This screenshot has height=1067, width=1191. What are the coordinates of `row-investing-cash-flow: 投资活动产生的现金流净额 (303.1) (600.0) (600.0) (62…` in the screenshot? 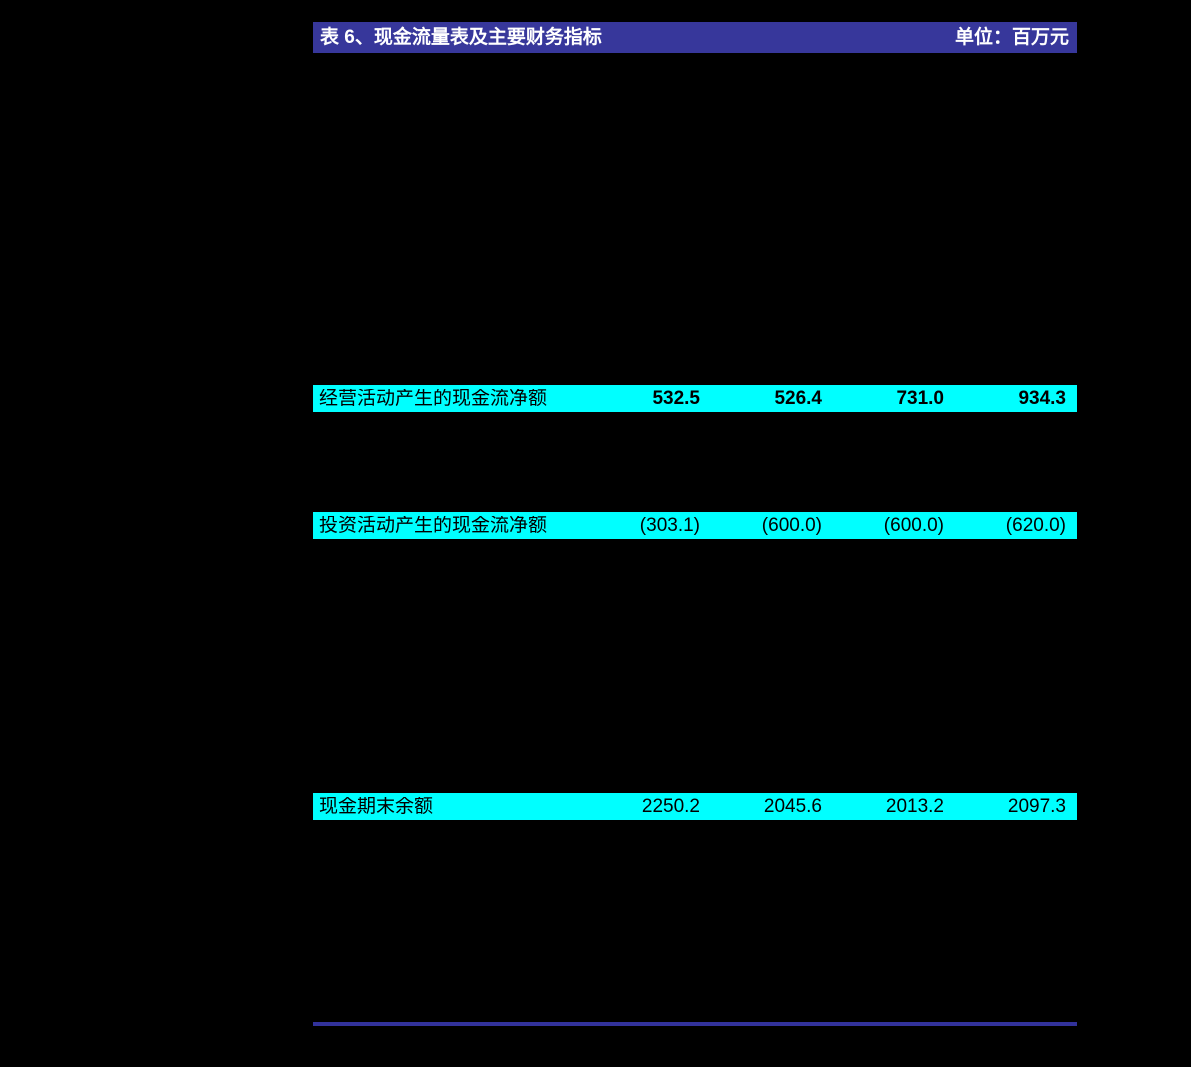 It's located at (695, 525).